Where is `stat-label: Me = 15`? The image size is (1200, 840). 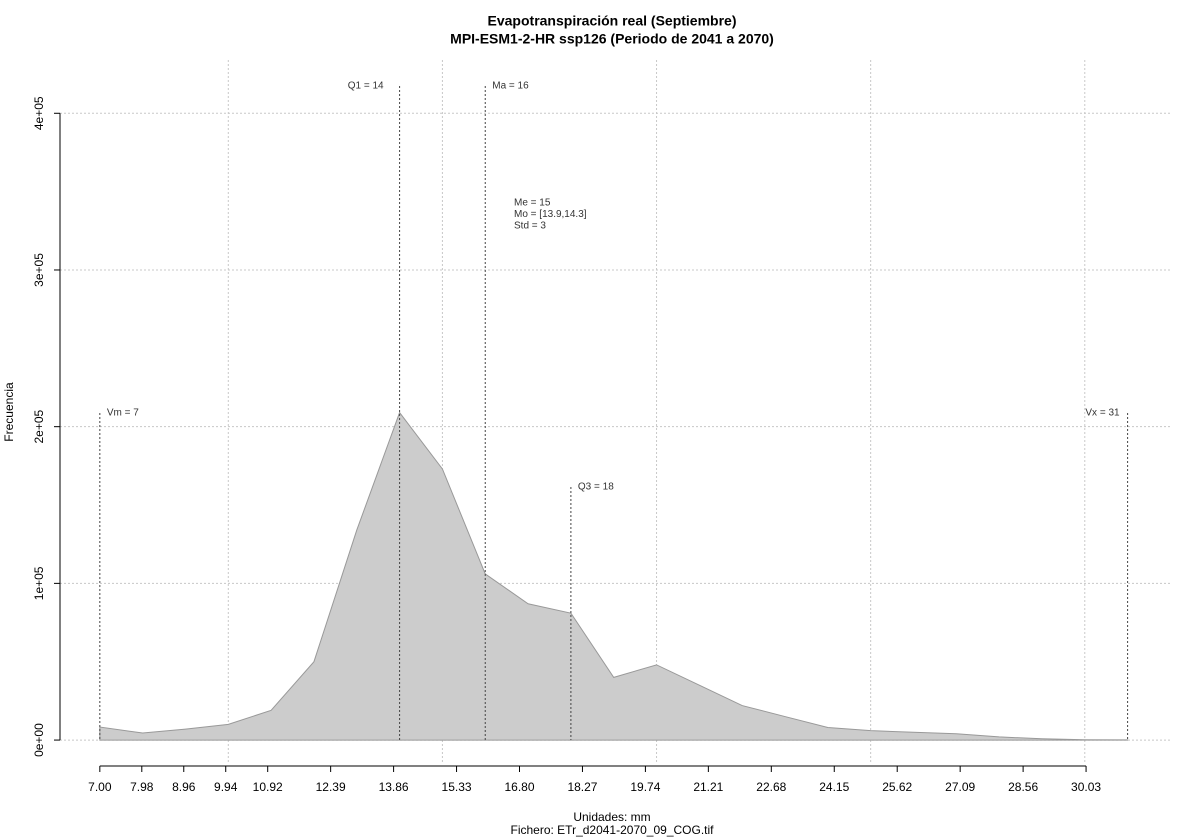
stat-label: Me = 15 is located at coordinates (532, 203).